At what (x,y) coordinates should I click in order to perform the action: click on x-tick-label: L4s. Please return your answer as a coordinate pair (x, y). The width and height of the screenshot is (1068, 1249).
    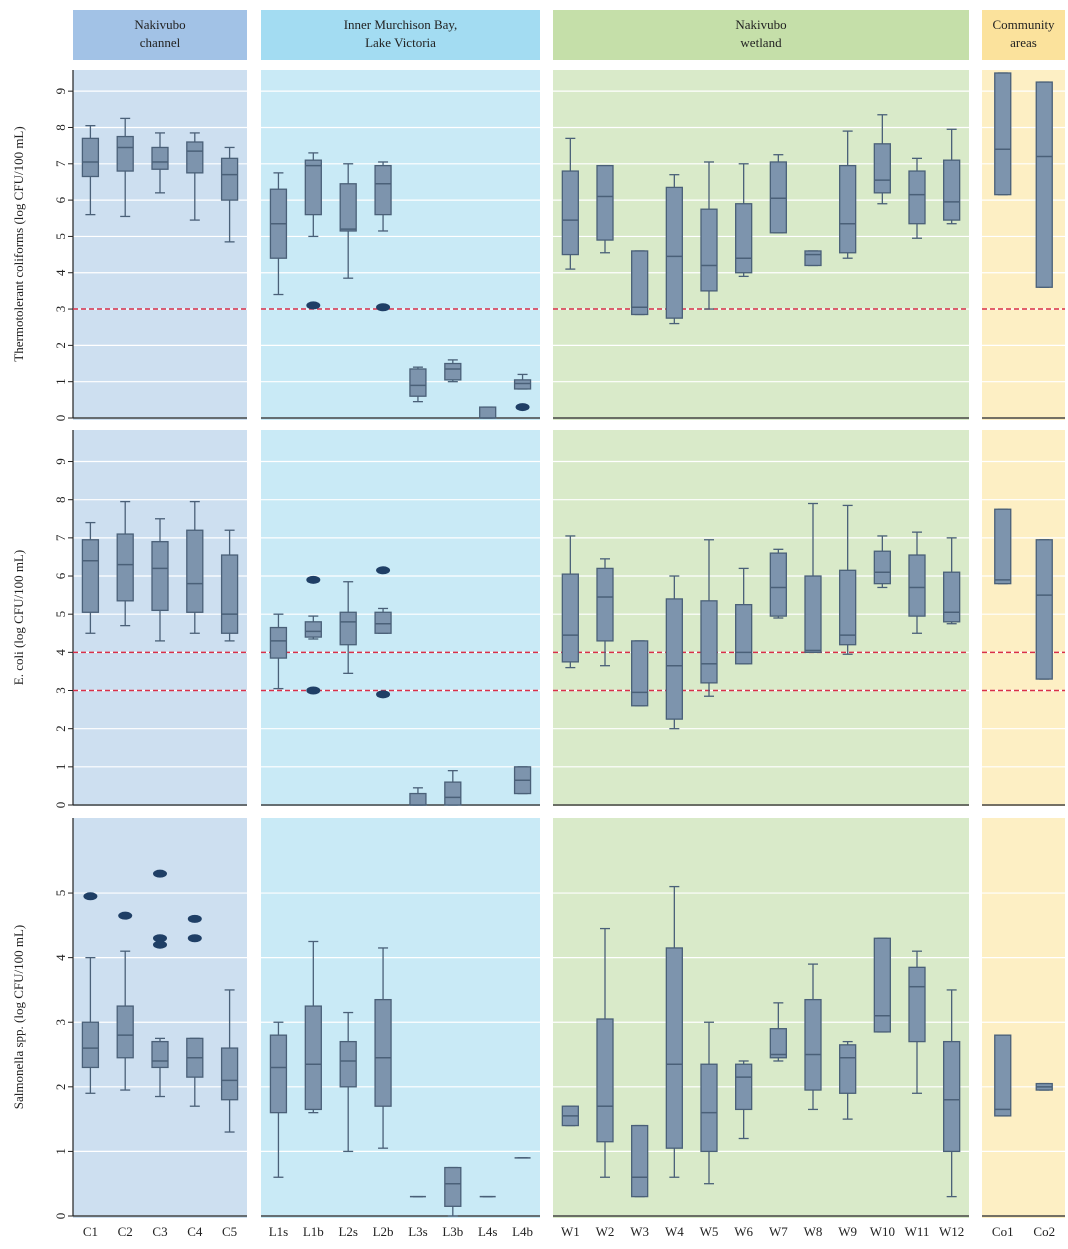
    Looking at the image, I should click on (488, 1231).